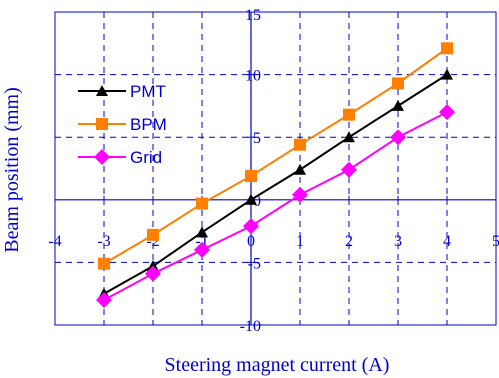  What do you see at coordinates (253, 15) in the screenshot?
I see `y-tick-label: 15` at bounding box center [253, 15].